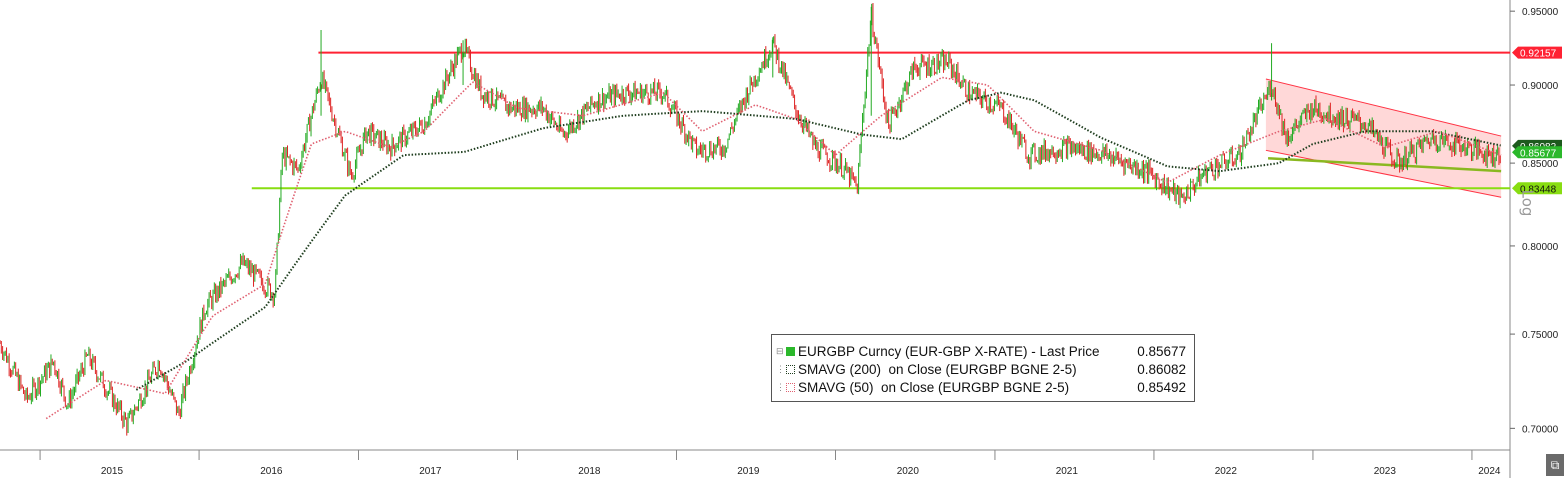 Image resolution: width=1565 pixels, height=478 pixels. Describe the element at coordinates (1161, 351) in the screenshot. I see `legend-series-value: 0.85677` at that location.